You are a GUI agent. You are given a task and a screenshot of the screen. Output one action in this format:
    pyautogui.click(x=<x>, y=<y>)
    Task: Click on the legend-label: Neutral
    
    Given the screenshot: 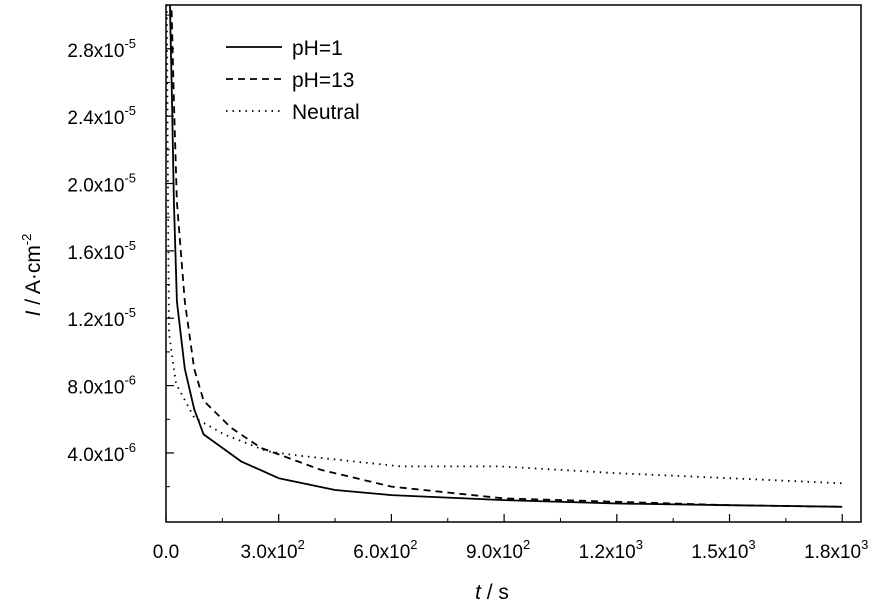 What is the action you would take?
    pyautogui.click(x=326, y=112)
    